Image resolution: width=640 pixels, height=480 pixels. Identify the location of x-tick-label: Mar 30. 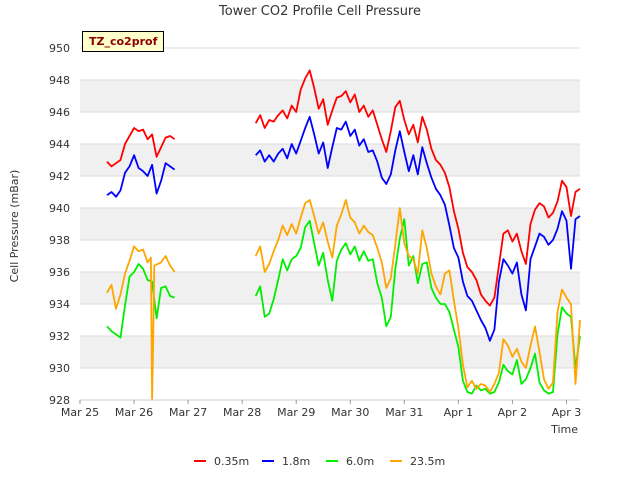
(350, 412).